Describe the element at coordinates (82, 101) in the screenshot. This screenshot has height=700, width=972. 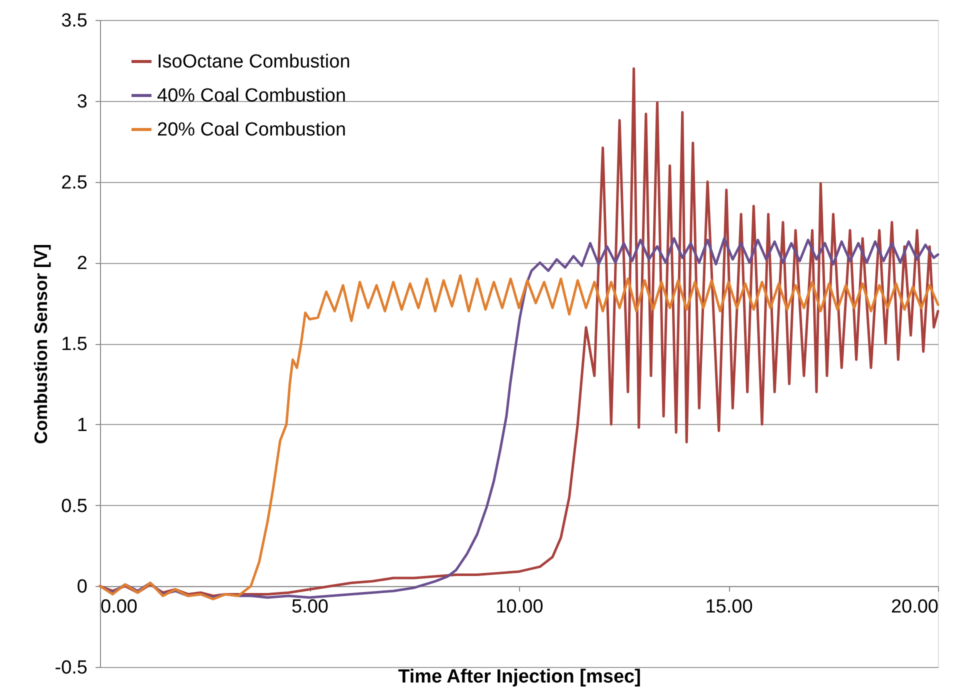
I see `y-tick-label: 3` at that location.